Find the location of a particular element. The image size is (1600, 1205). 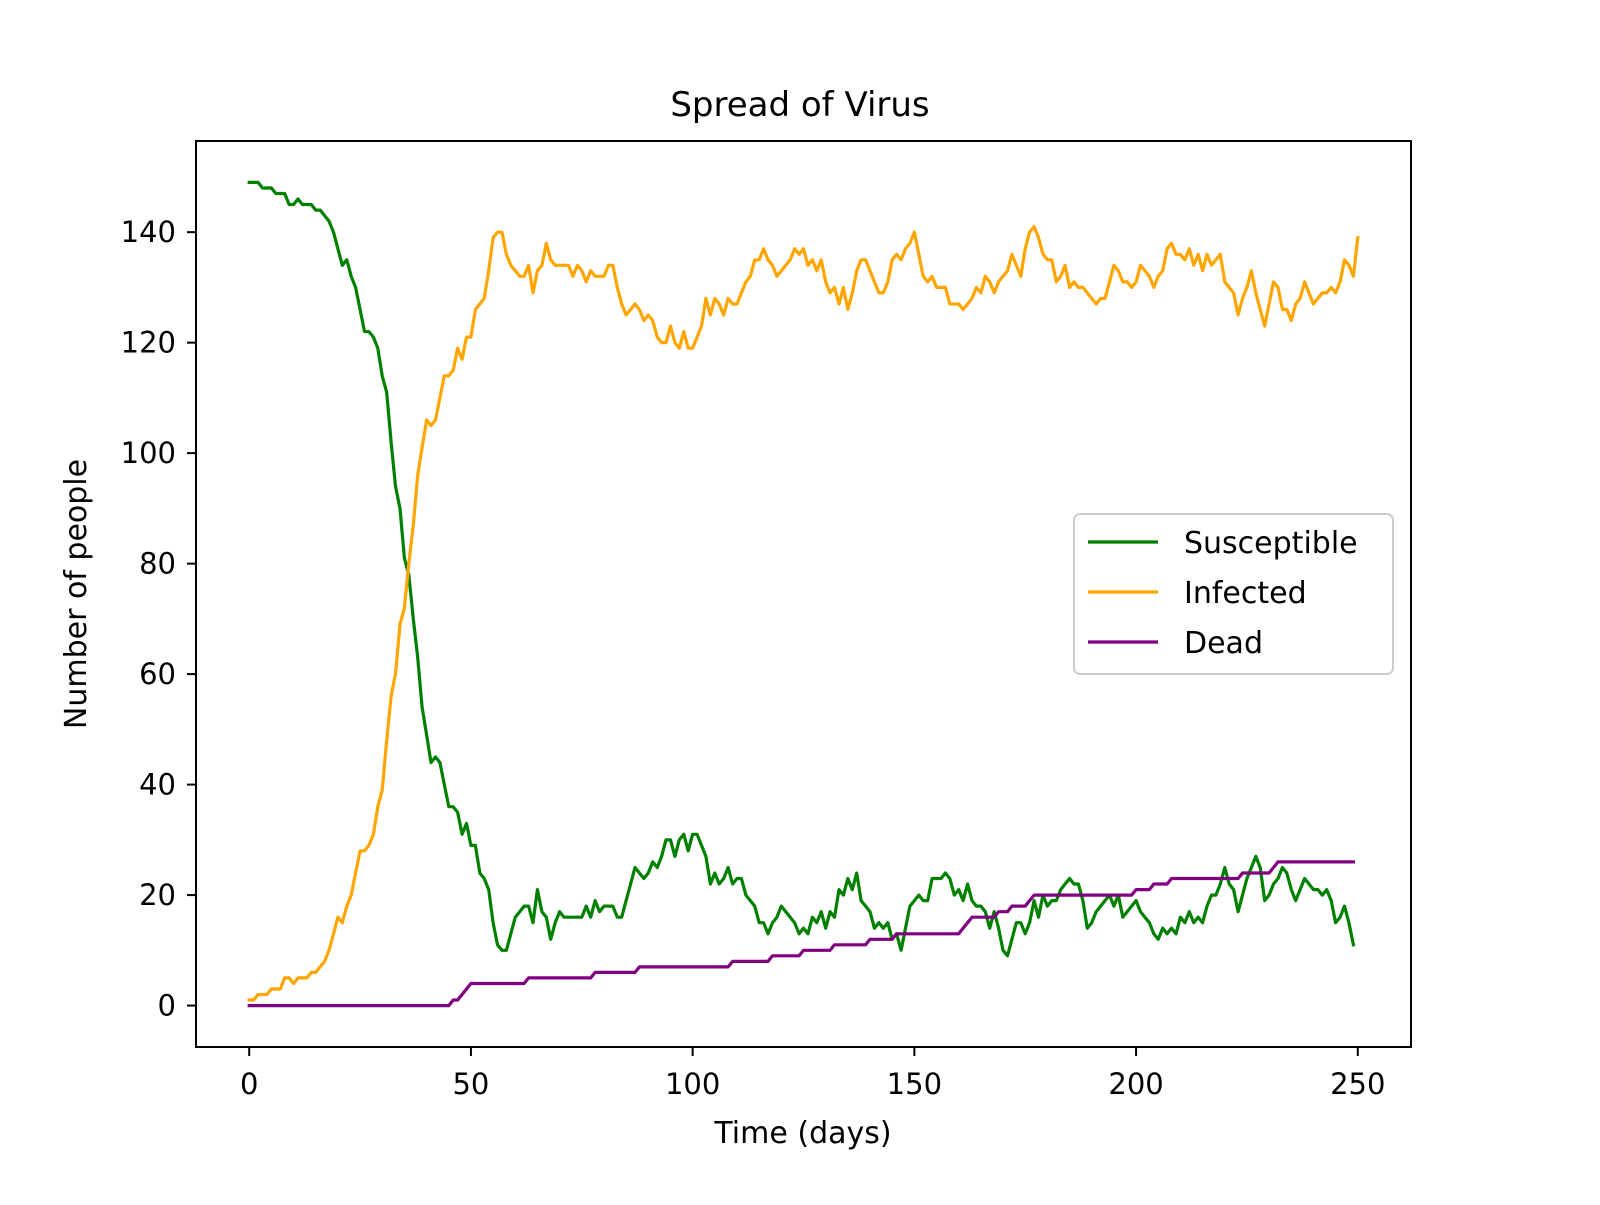

x-tick-label: 150 is located at coordinates (914, 1084).